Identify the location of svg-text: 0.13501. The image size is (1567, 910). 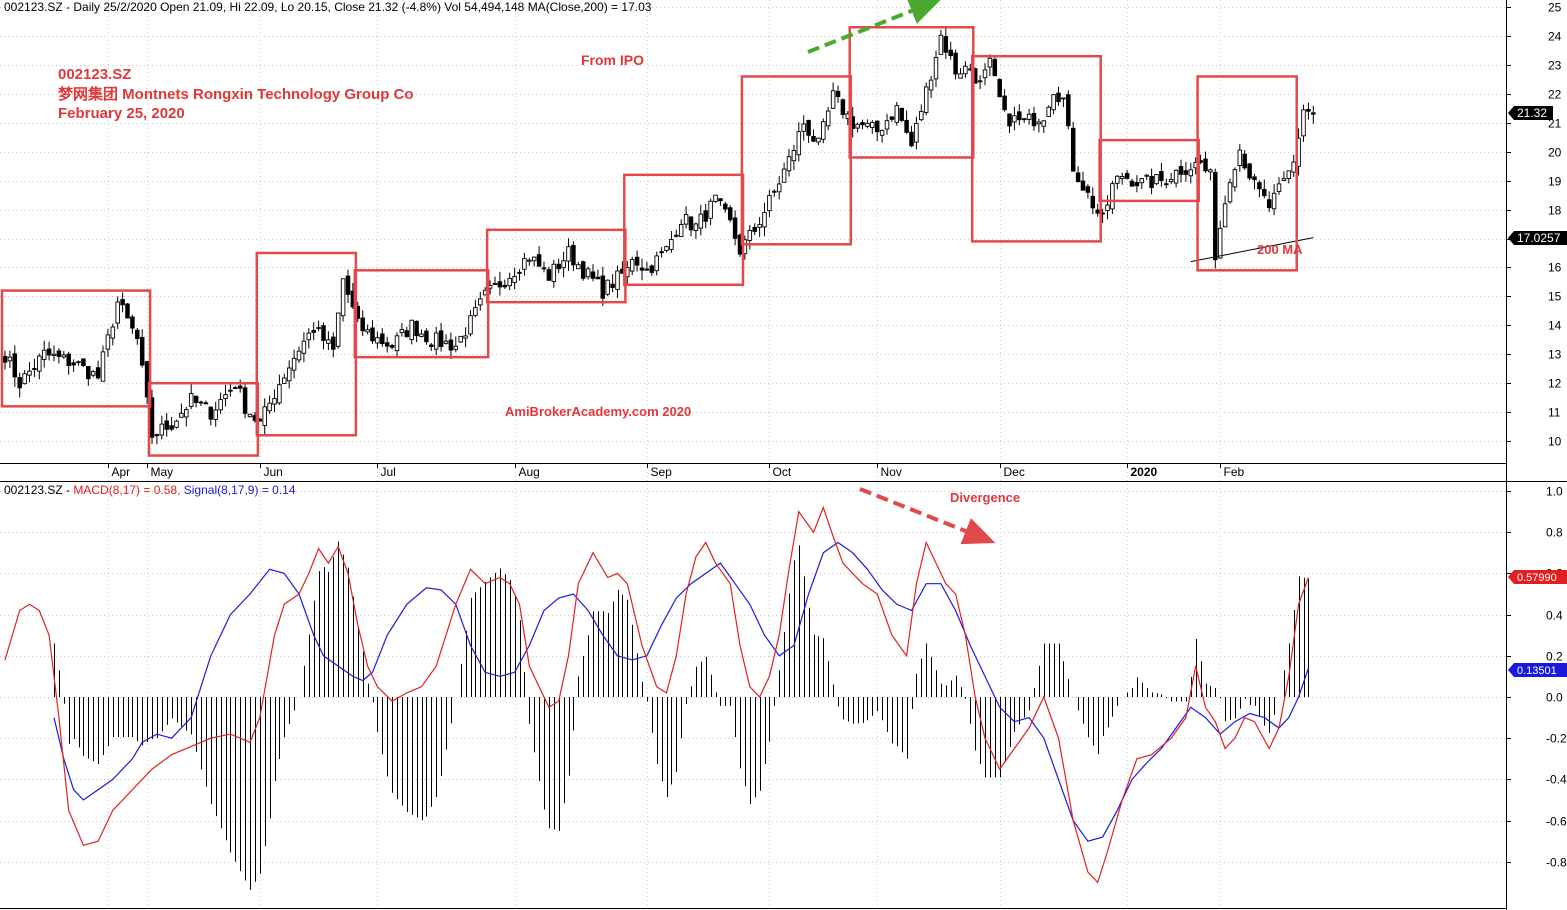
(1537, 671).